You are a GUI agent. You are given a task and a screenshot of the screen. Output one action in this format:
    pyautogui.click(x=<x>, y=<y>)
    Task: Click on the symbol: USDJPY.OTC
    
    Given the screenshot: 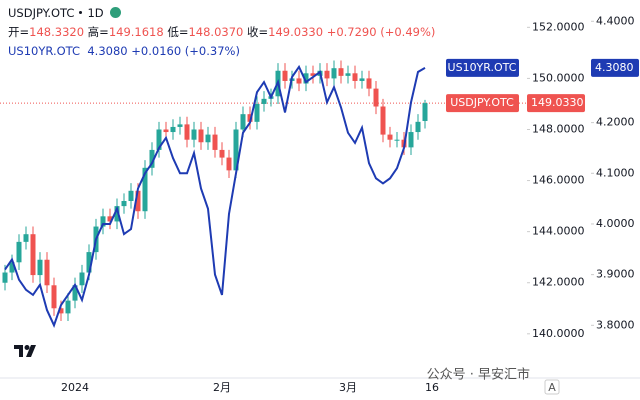 What is the action you would take?
    pyautogui.click(x=41, y=13)
    